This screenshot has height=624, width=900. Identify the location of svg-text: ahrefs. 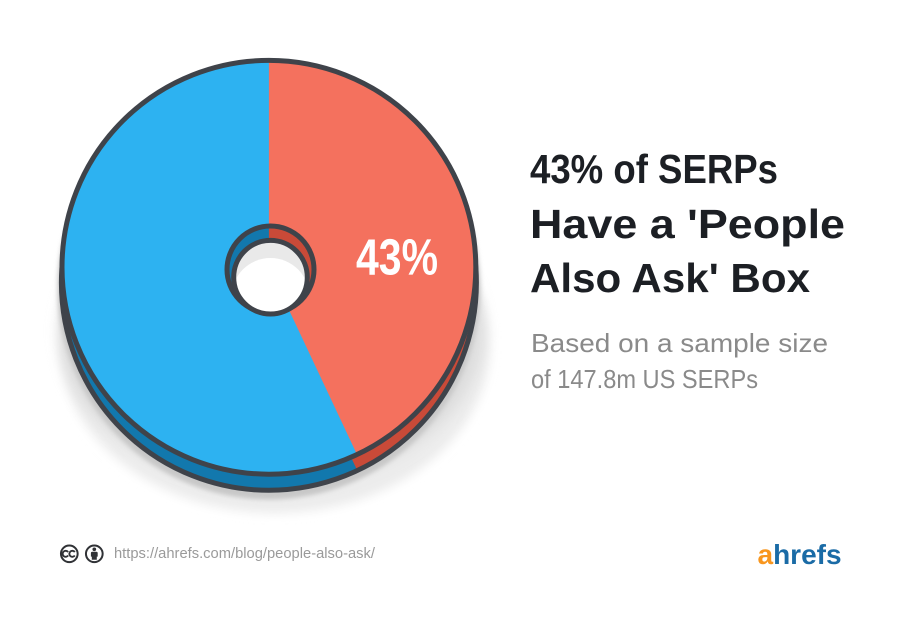
(800, 554).